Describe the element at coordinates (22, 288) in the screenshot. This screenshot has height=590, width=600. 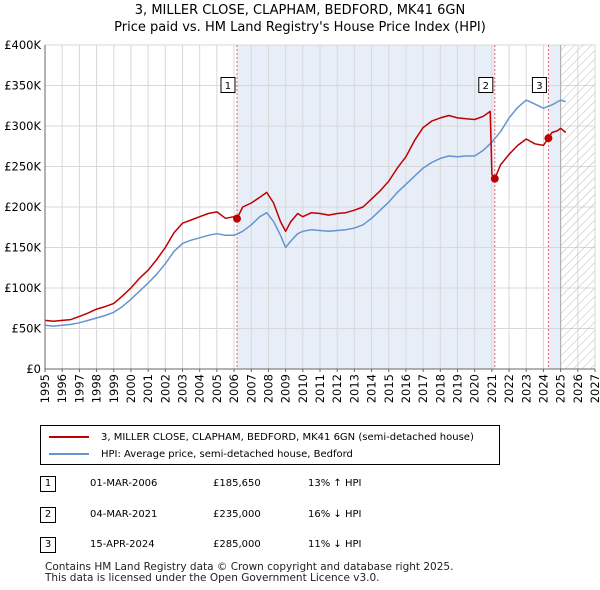
I see `y-tick-label: £100K` at that location.